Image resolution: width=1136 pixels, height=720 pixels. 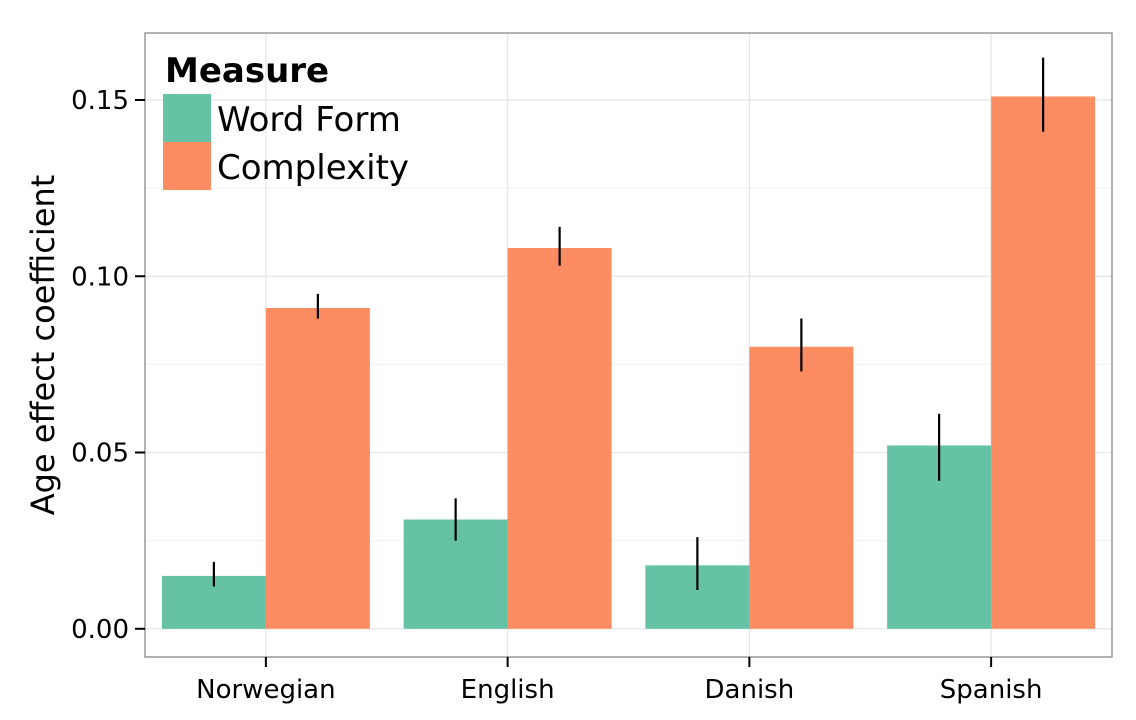 What do you see at coordinates (100, 454) in the screenshot?
I see `y-tick-label: 0.05` at bounding box center [100, 454].